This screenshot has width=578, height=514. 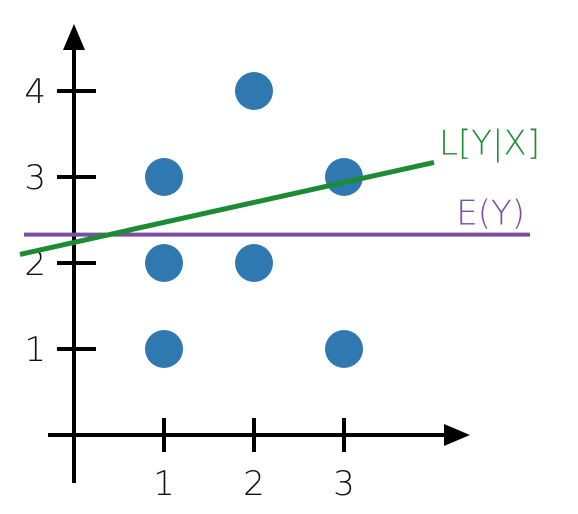 What do you see at coordinates (489, 143) in the screenshot?
I see `linear-estimator-label: L[Y|X]` at bounding box center [489, 143].